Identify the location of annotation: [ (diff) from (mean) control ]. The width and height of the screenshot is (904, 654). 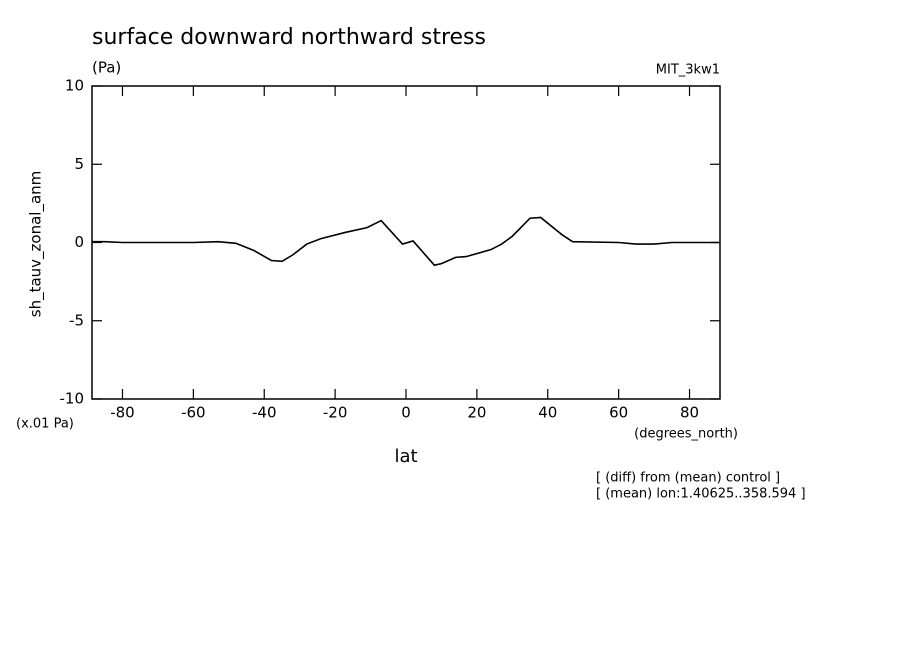
(688, 478).